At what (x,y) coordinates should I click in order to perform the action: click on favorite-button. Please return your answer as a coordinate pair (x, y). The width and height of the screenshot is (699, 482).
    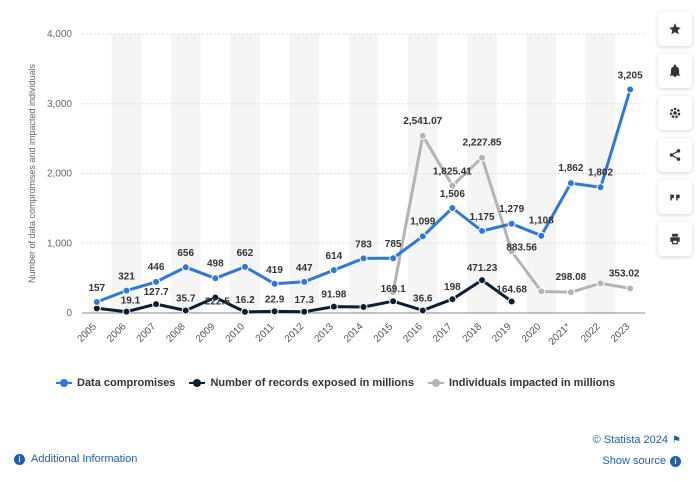
    Looking at the image, I should click on (675, 29).